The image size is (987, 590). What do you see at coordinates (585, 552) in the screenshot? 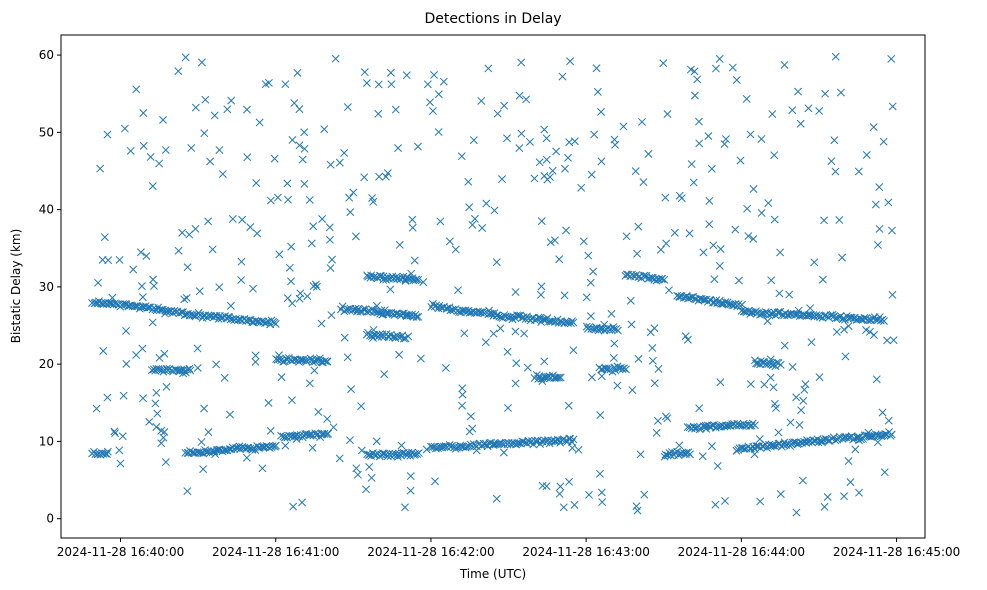
I see `x-tick-label: 2024-11-28 16:43:00` at bounding box center [585, 552].